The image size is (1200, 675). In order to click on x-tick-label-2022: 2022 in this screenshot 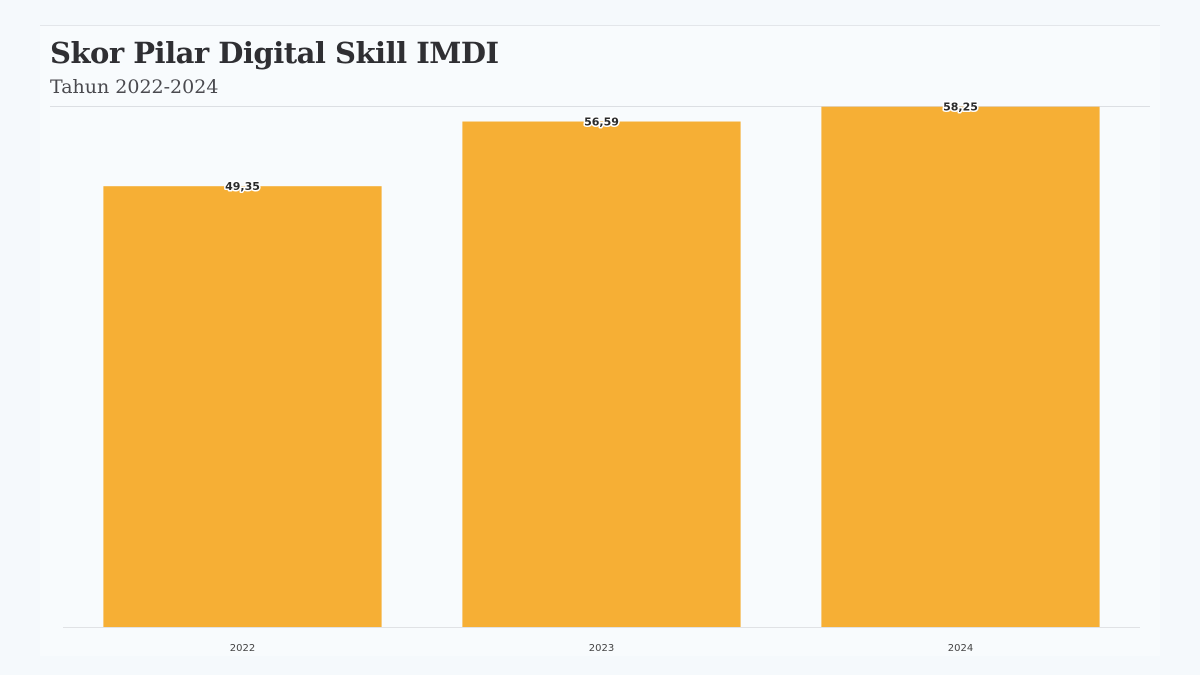, I will do `click(242, 648)`.